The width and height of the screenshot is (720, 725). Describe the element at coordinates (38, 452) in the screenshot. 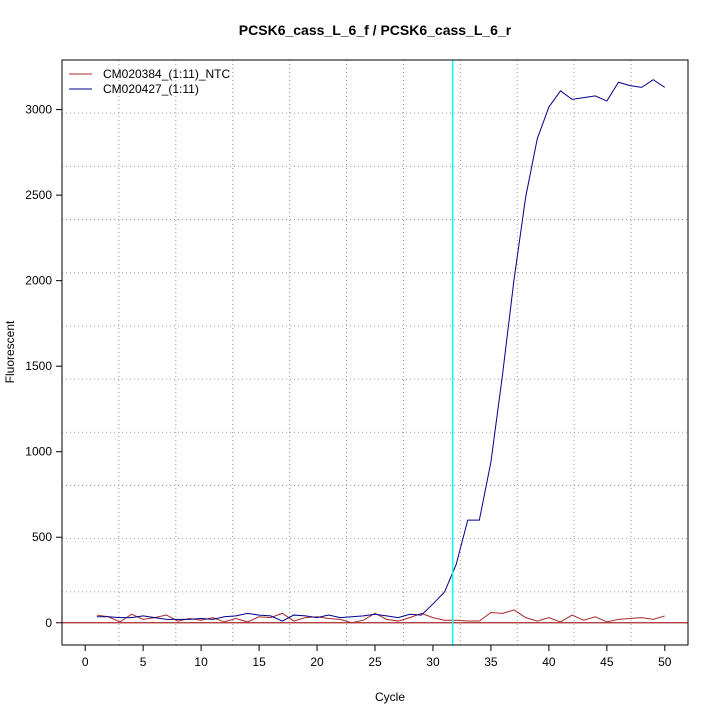

I see `y-tick-label: 1000` at that location.